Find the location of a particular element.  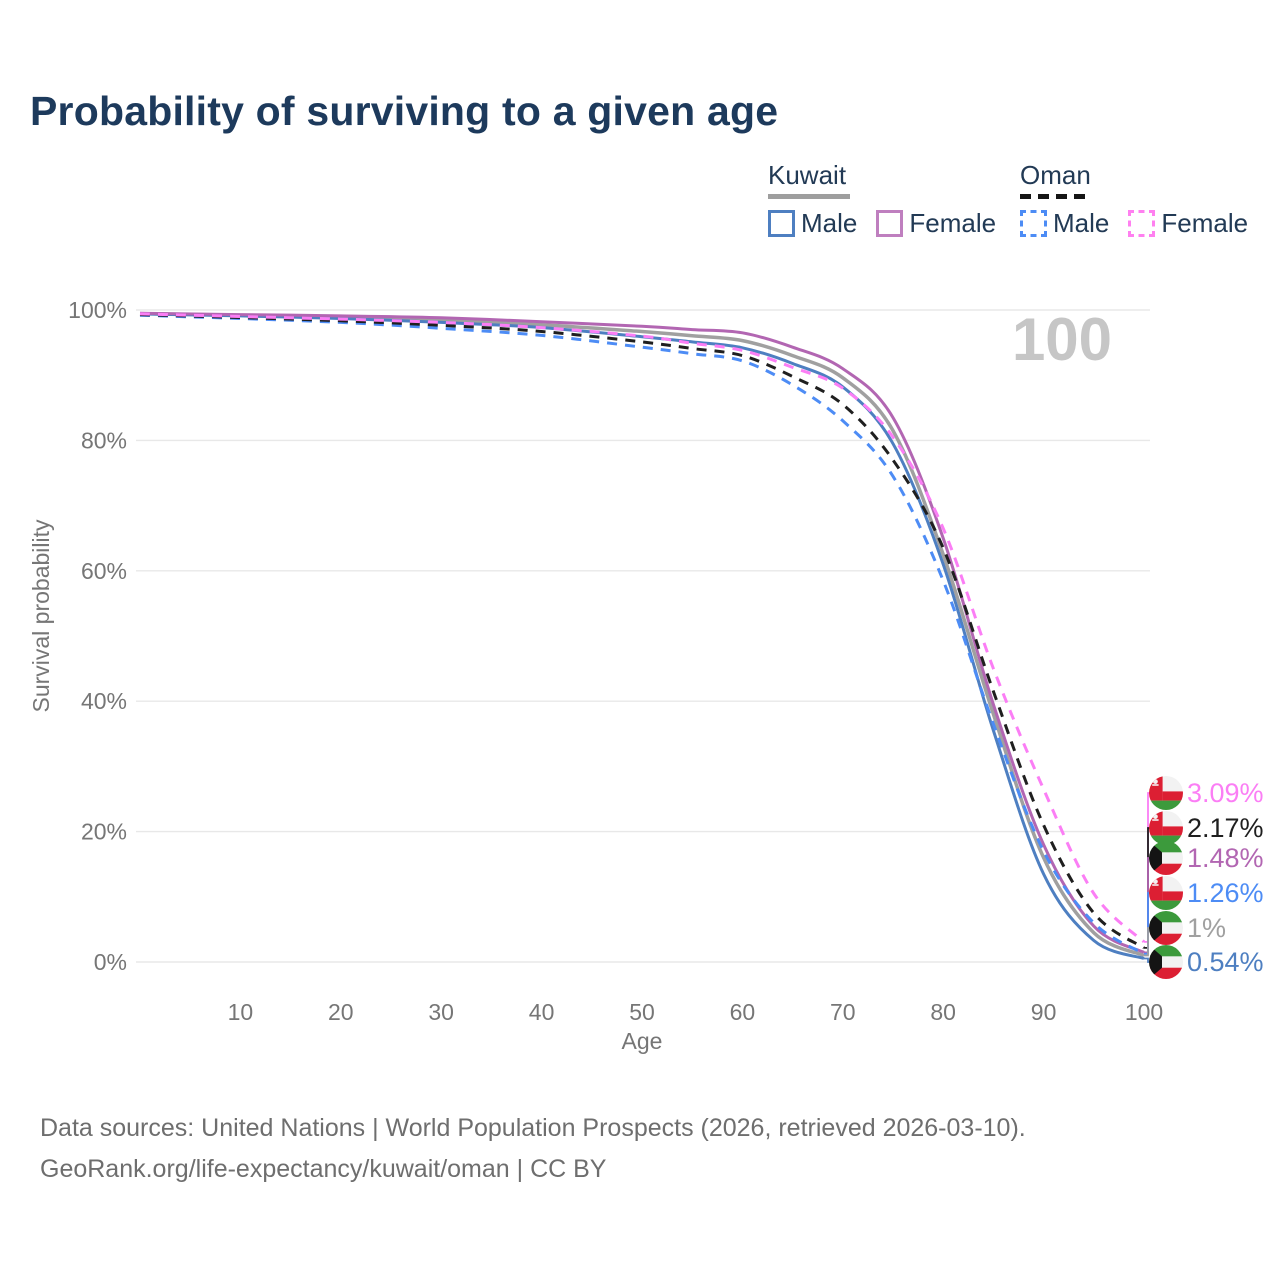

legend-item-kuwait-male: Male is located at coordinates (812, 223).